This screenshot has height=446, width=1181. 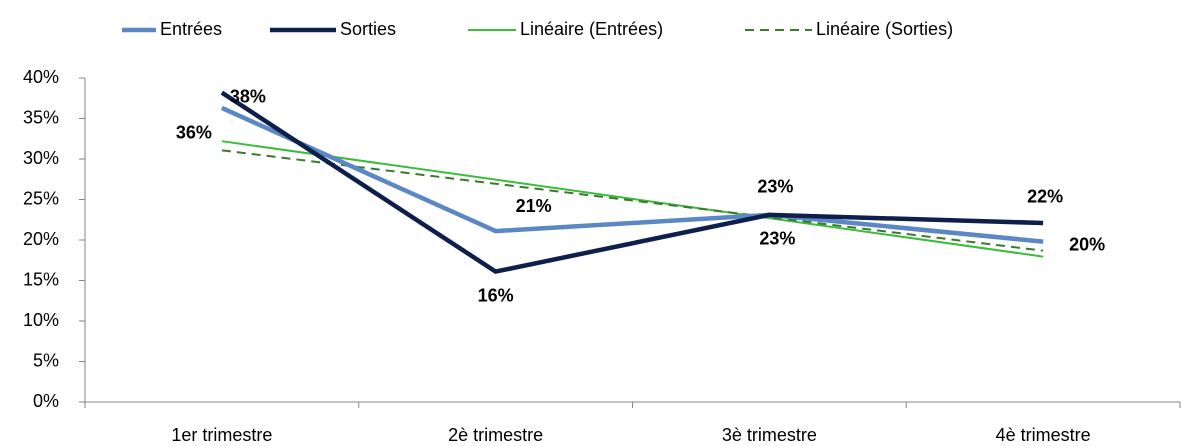 I want to click on data-label: 20%, so click(x=1087, y=244).